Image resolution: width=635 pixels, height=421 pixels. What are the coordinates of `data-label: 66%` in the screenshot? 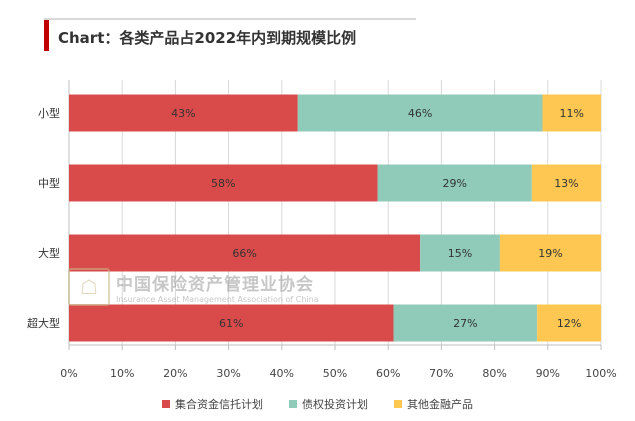 It's located at (244, 253).